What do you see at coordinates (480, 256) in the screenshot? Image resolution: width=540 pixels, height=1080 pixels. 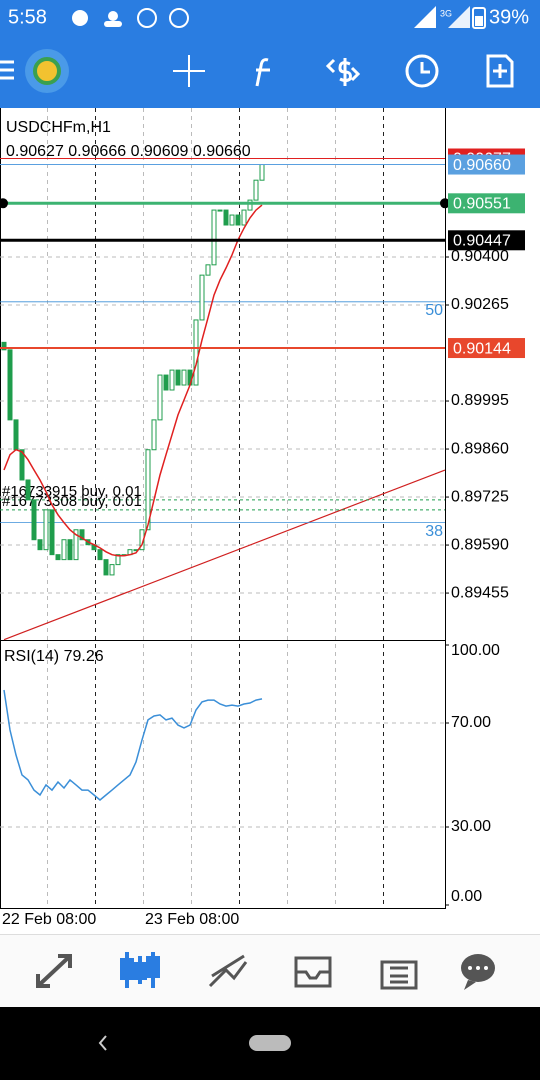 I see `y-tick-label: 0.90400` at bounding box center [480, 256].